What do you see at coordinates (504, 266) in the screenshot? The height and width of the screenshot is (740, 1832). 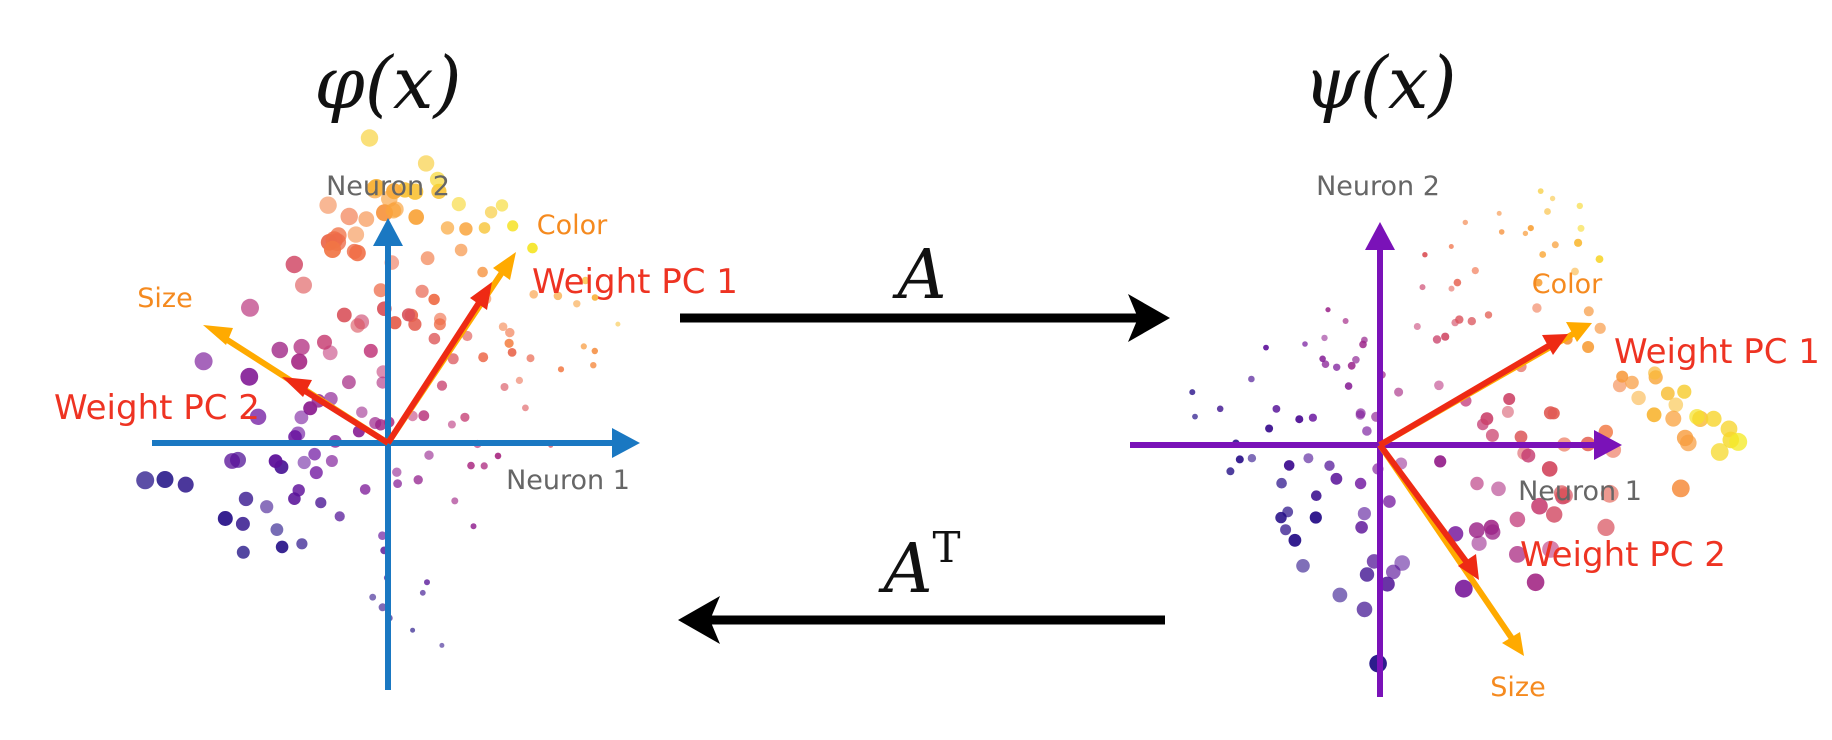 I see `left-color-arrowhead` at bounding box center [504, 266].